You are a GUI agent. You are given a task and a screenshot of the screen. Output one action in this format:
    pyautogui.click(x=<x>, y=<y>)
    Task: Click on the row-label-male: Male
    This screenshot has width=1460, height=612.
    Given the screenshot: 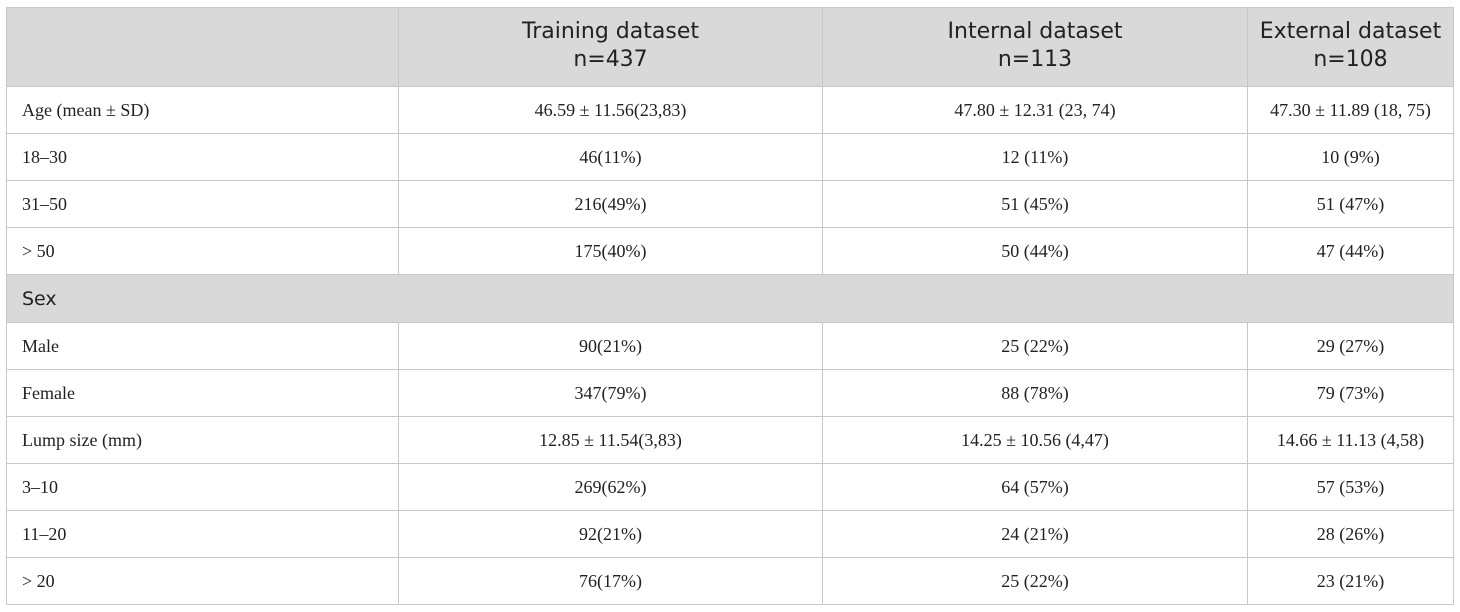 What is the action you would take?
    pyautogui.click(x=202, y=346)
    